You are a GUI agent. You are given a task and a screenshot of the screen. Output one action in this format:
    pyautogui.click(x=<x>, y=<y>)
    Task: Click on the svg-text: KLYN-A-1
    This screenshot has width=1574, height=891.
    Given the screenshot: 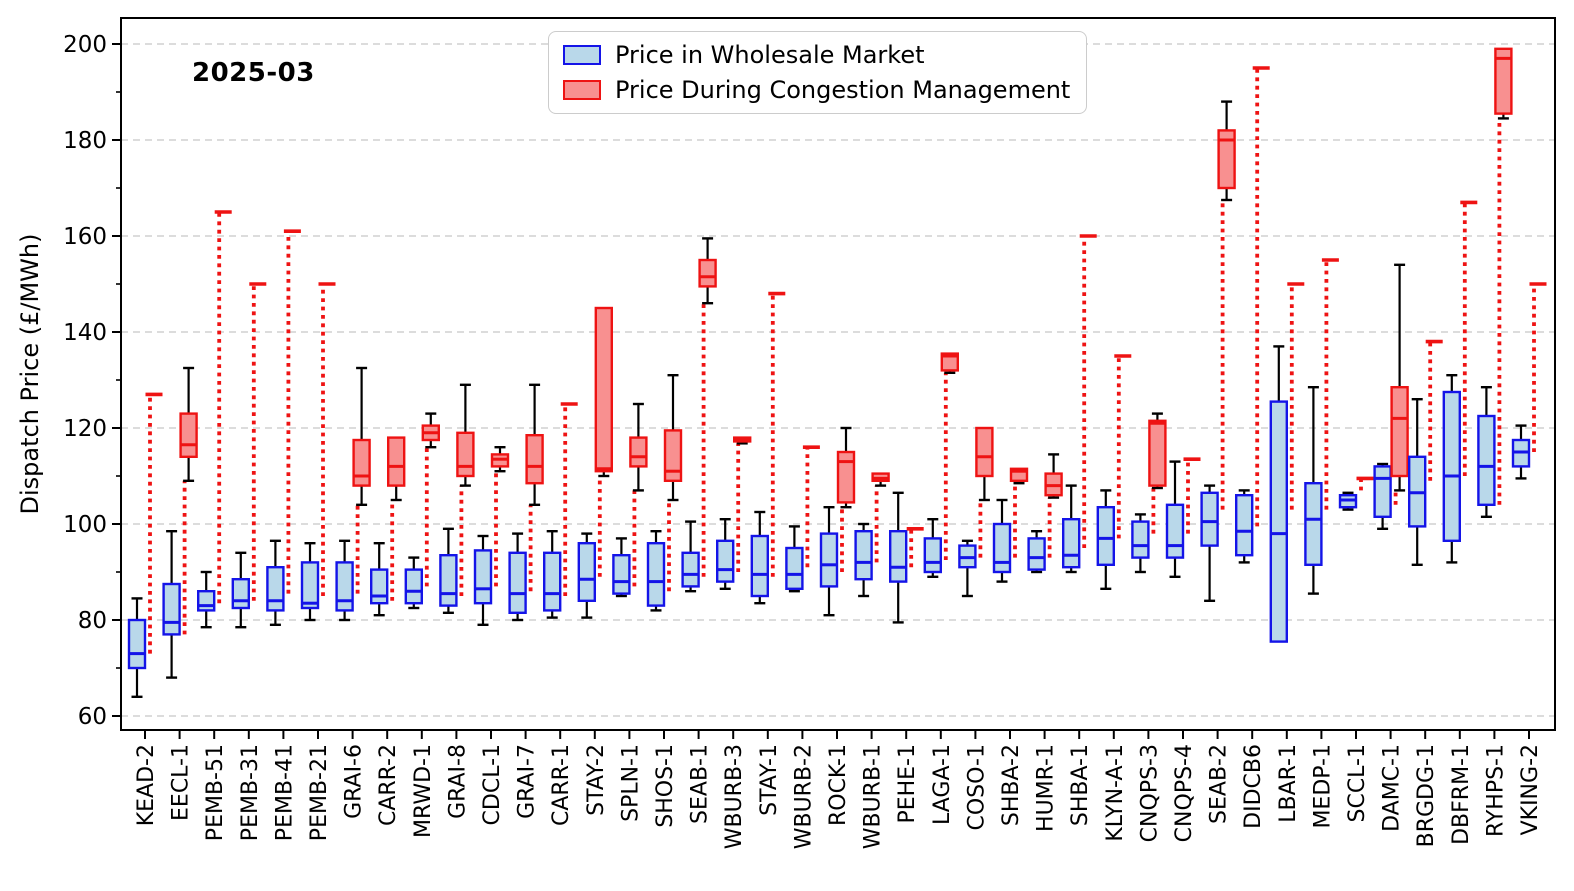 What is the action you would take?
    pyautogui.click(x=1115, y=793)
    